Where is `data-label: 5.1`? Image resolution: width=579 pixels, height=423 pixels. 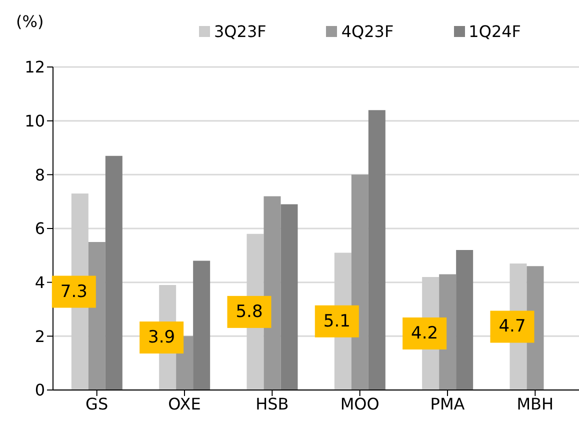 data-label: 5.1 is located at coordinates (336, 321).